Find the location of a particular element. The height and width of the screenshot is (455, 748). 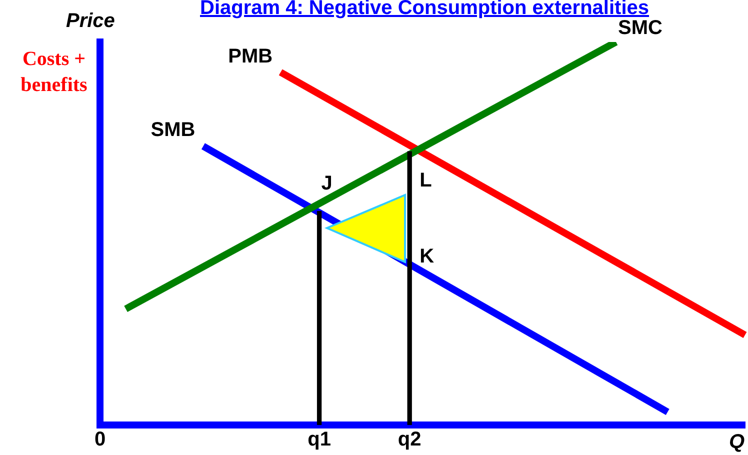

x-tick-label: 0 is located at coordinates (100, 439).